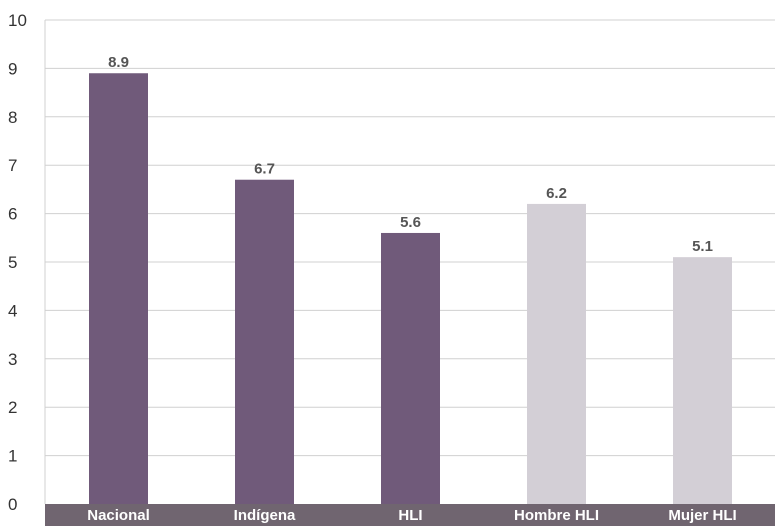 The height and width of the screenshot is (526, 775). Describe the element at coordinates (264, 169) in the screenshot. I see `data-label: 6.7` at that location.